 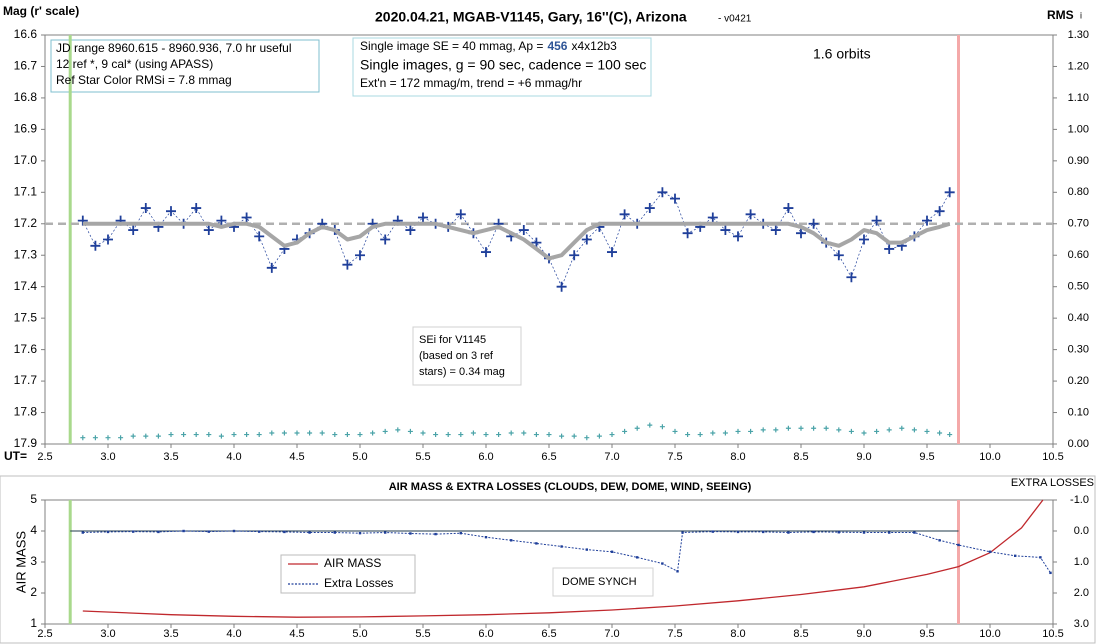 What do you see at coordinates (989, 634) in the screenshot?
I see `x-tick-label: 10.0` at bounding box center [989, 634].